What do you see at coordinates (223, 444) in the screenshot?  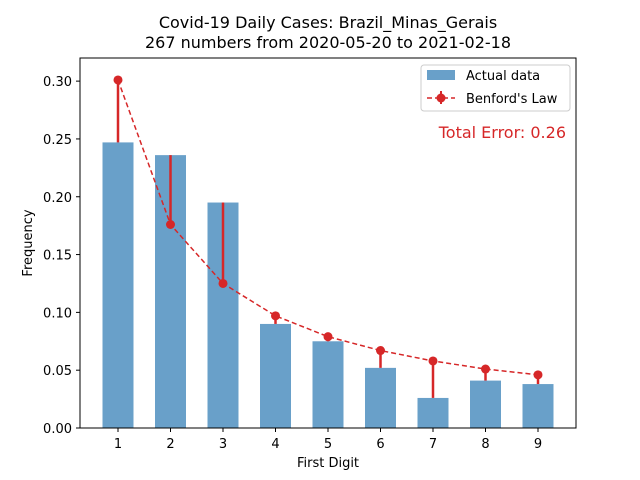 I see `x-tick-label-3: 3` at bounding box center [223, 444].